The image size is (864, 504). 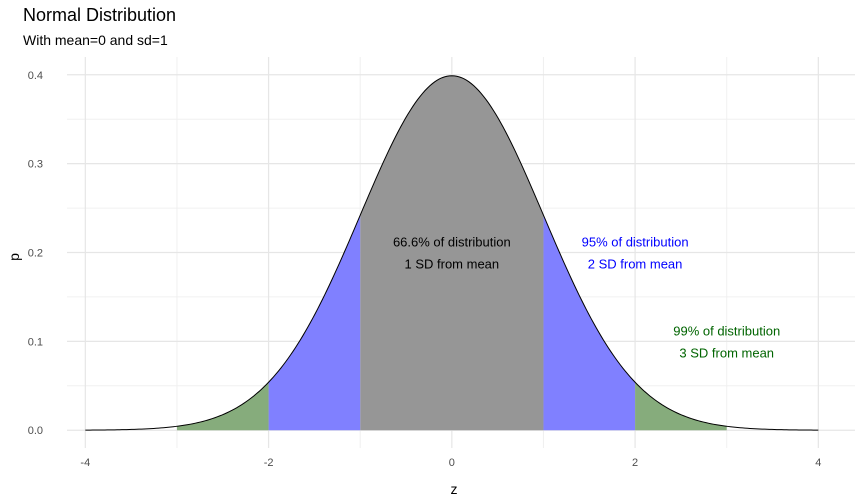 What do you see at coordinates (100, 15) in the screenshot?
I see `chart-title: Normal Distribution` at bounding box center [100, 15].